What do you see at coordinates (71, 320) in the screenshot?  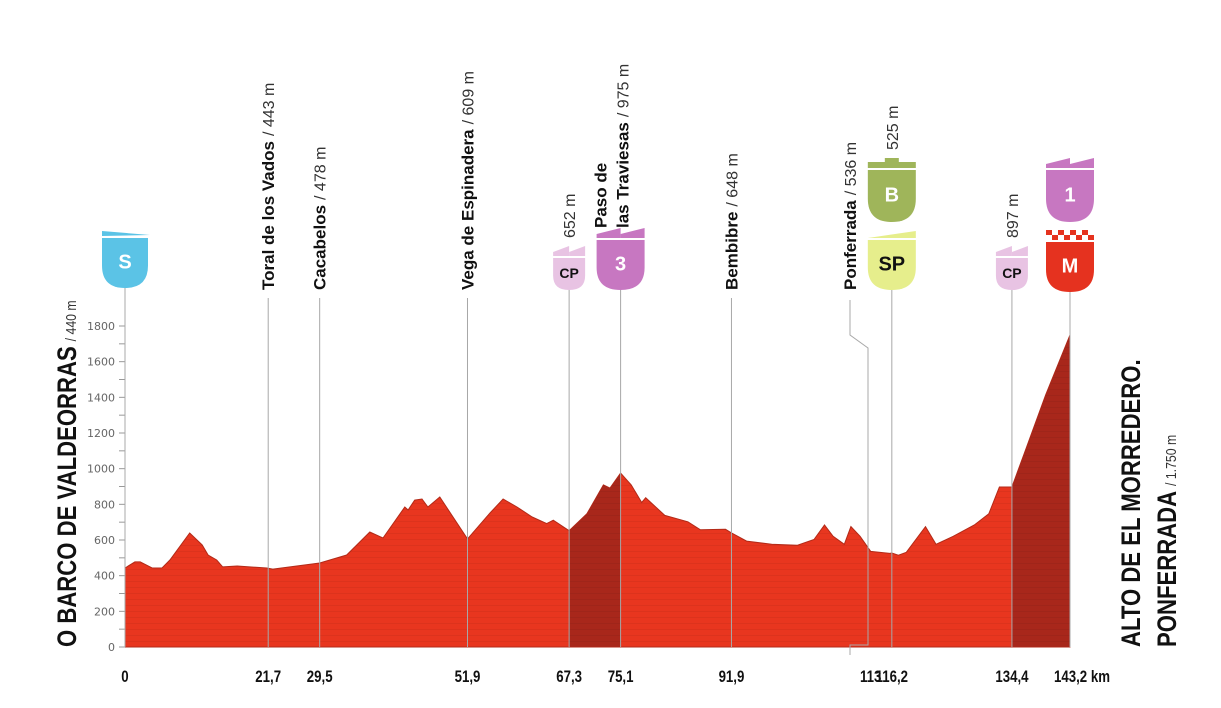 I see `start-altitude: / 440 m` at bounding box center [71, 320].